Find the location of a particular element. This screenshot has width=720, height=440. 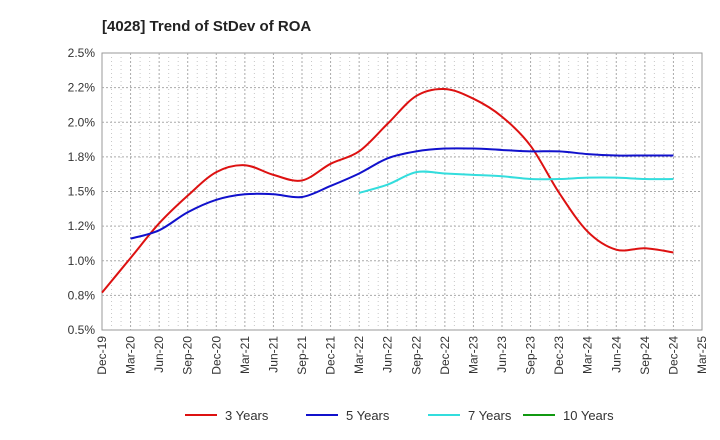

legend-label-3: 10 Years is located at coordinates (588, 415).